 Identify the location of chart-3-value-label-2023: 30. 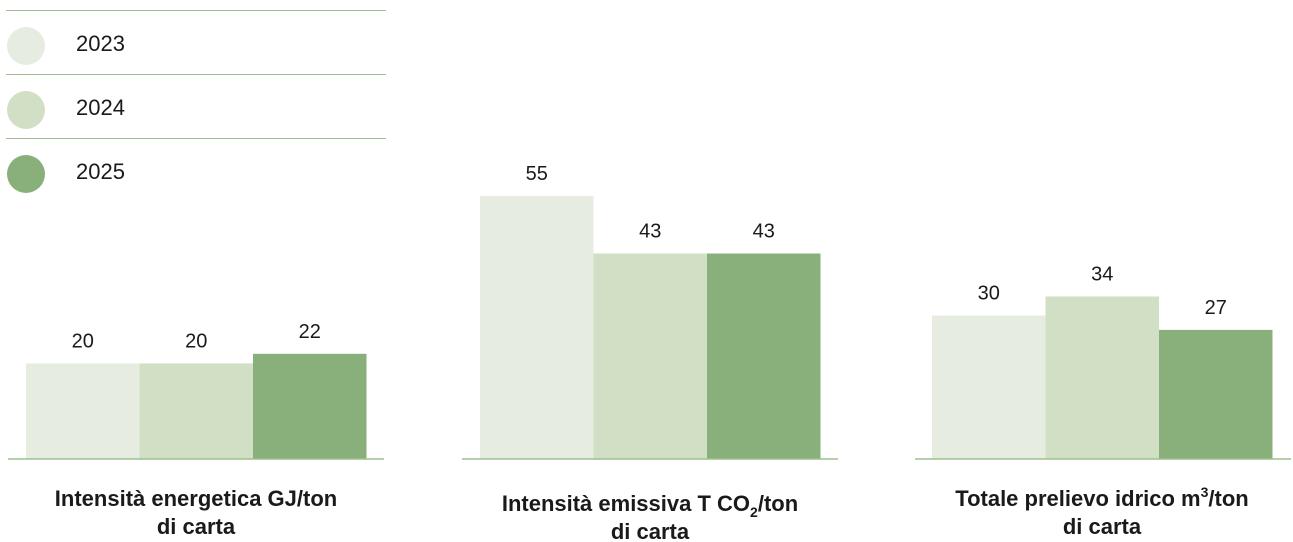
(989, 294).